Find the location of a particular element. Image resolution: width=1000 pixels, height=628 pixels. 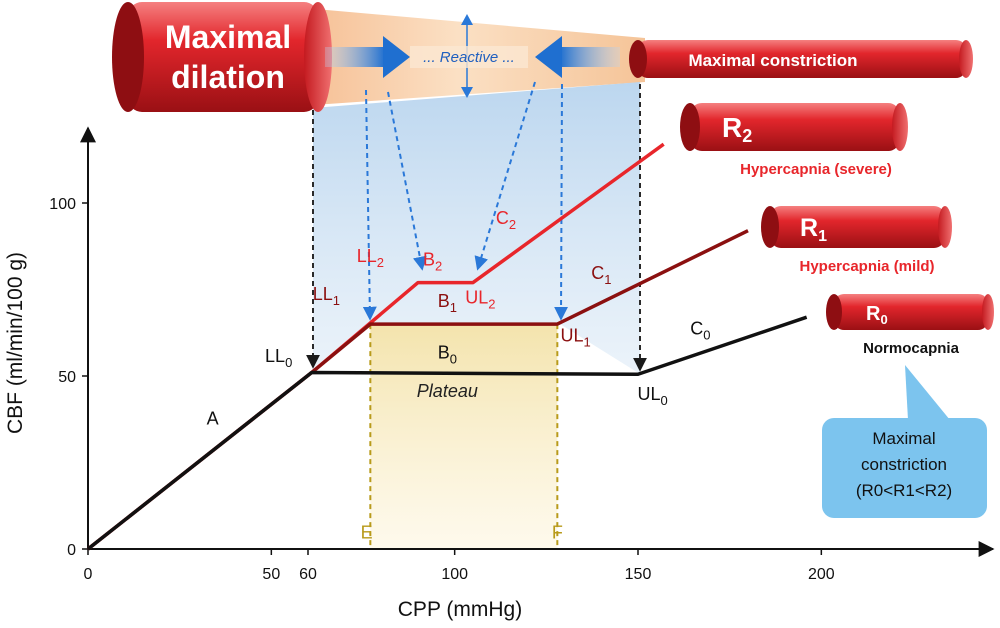

vessel-r2: R2 Hypercapnia (severe) is located at coordinates (794, 140).